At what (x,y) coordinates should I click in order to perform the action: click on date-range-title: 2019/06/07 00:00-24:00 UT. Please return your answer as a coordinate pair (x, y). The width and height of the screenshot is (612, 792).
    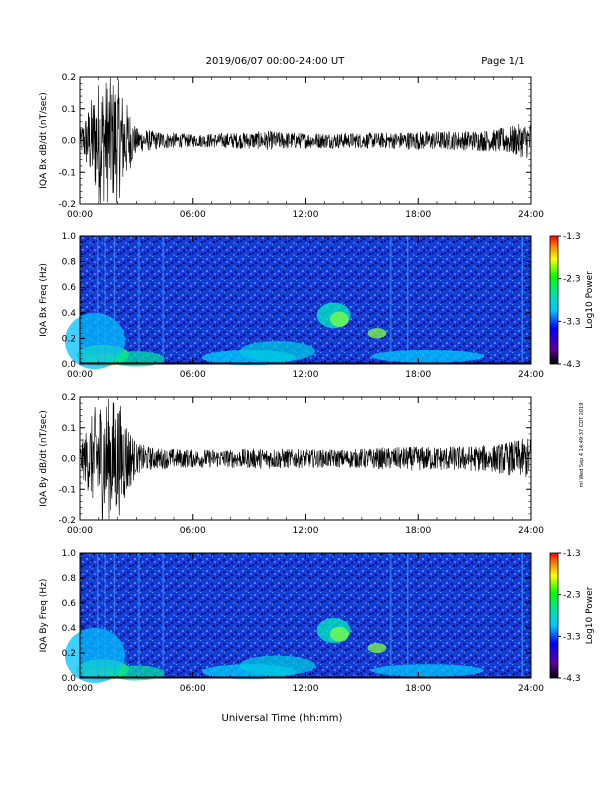
    Looking at the image, I should click on (276, 61).